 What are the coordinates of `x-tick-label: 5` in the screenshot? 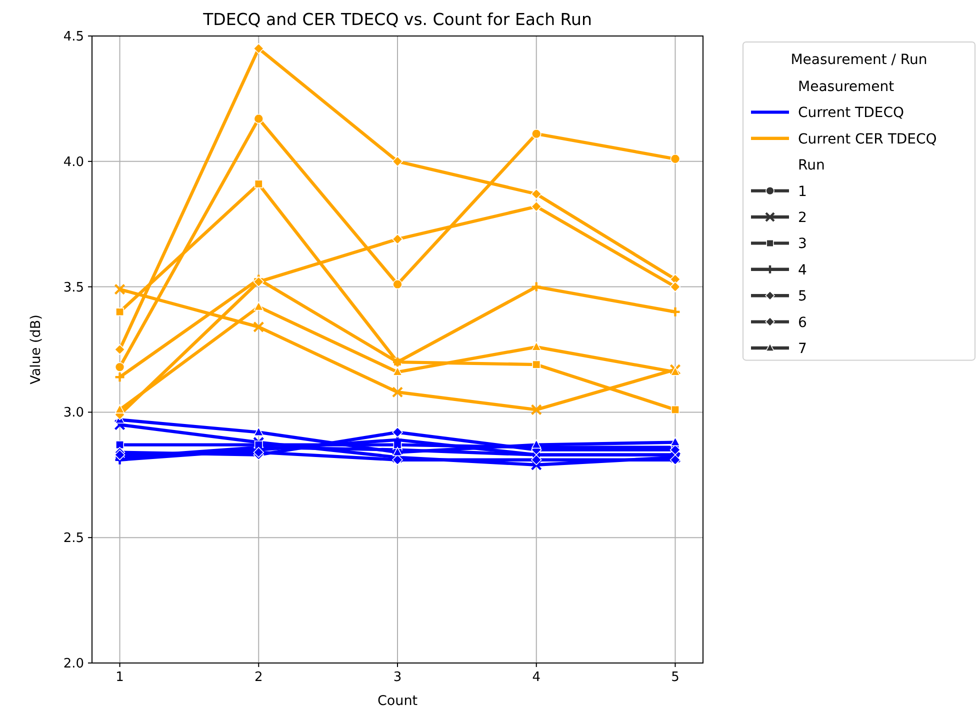 It's located at (675, 677).